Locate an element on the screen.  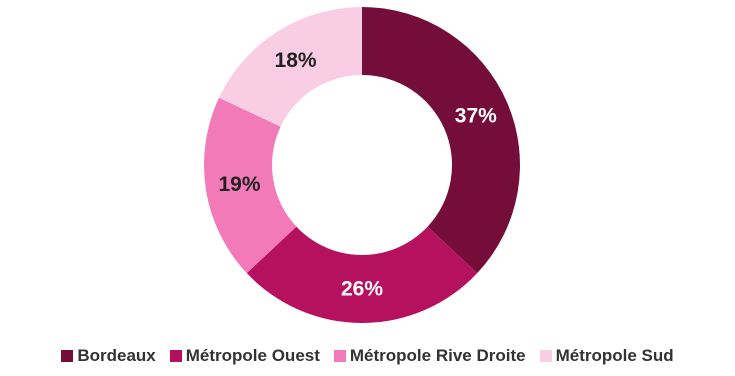
slice-value-label: 18% is located at coordinates (296, 60).